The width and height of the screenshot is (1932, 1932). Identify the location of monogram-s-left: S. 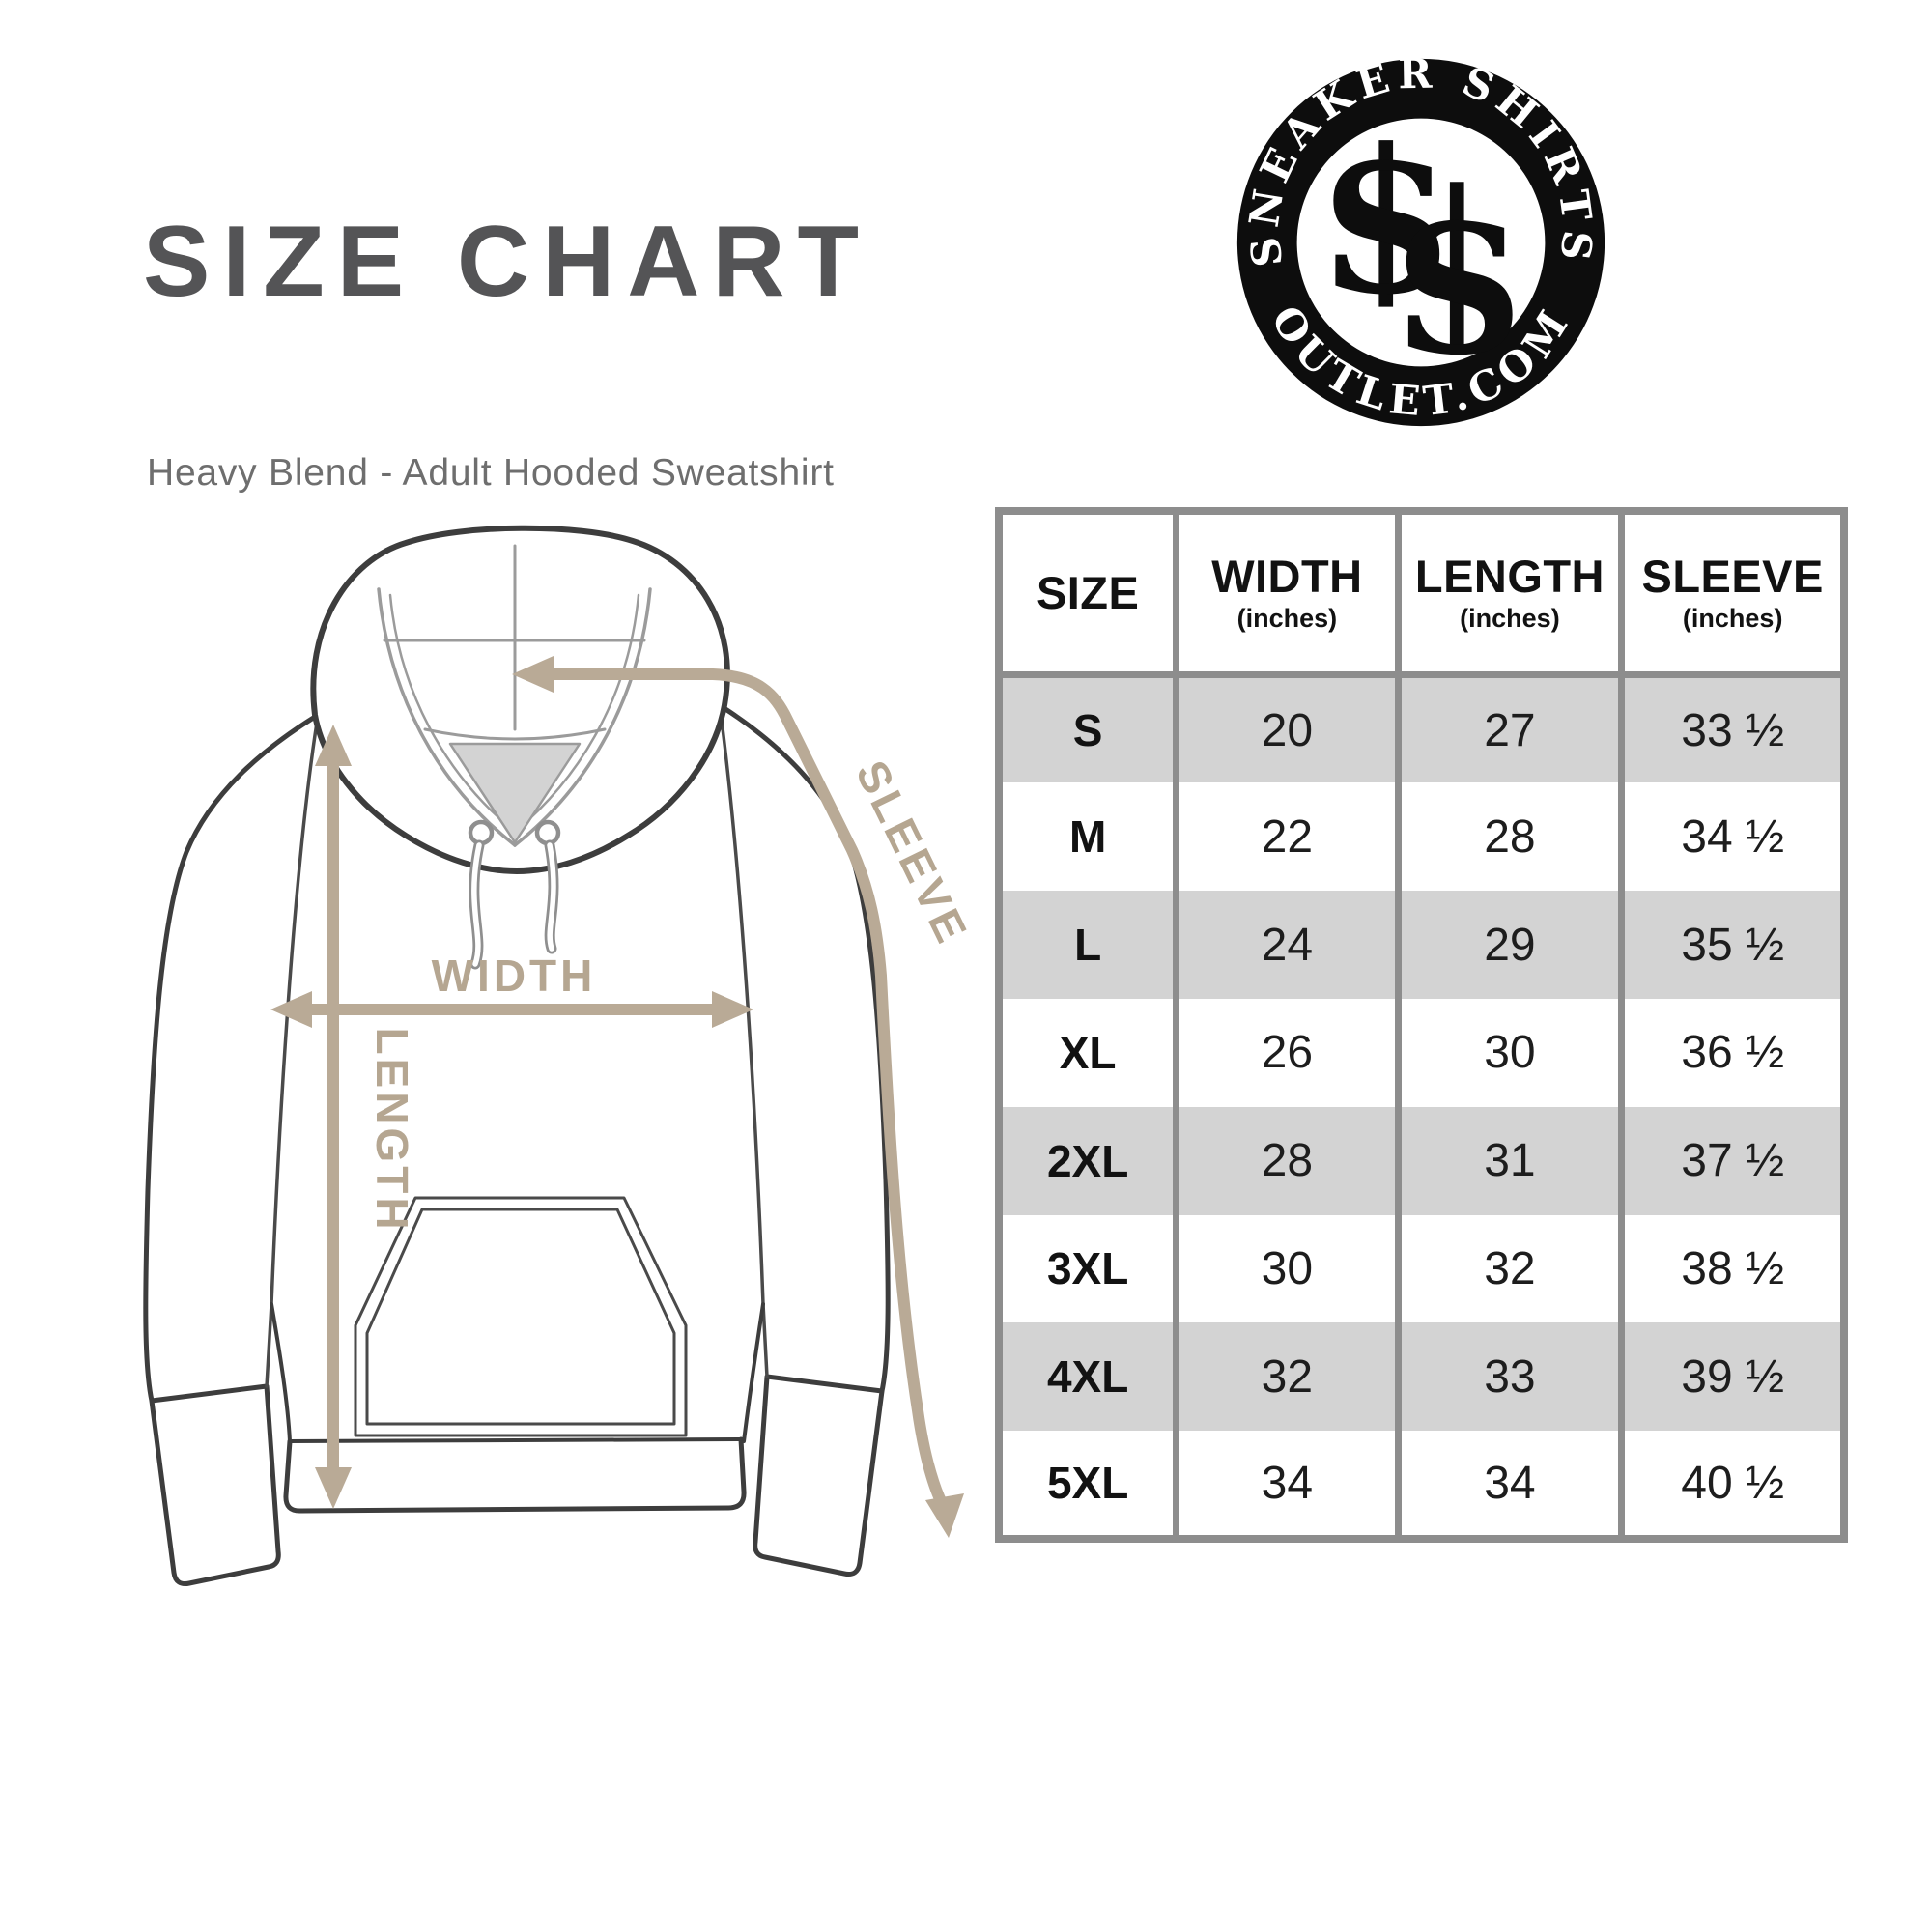
(1385, 230).